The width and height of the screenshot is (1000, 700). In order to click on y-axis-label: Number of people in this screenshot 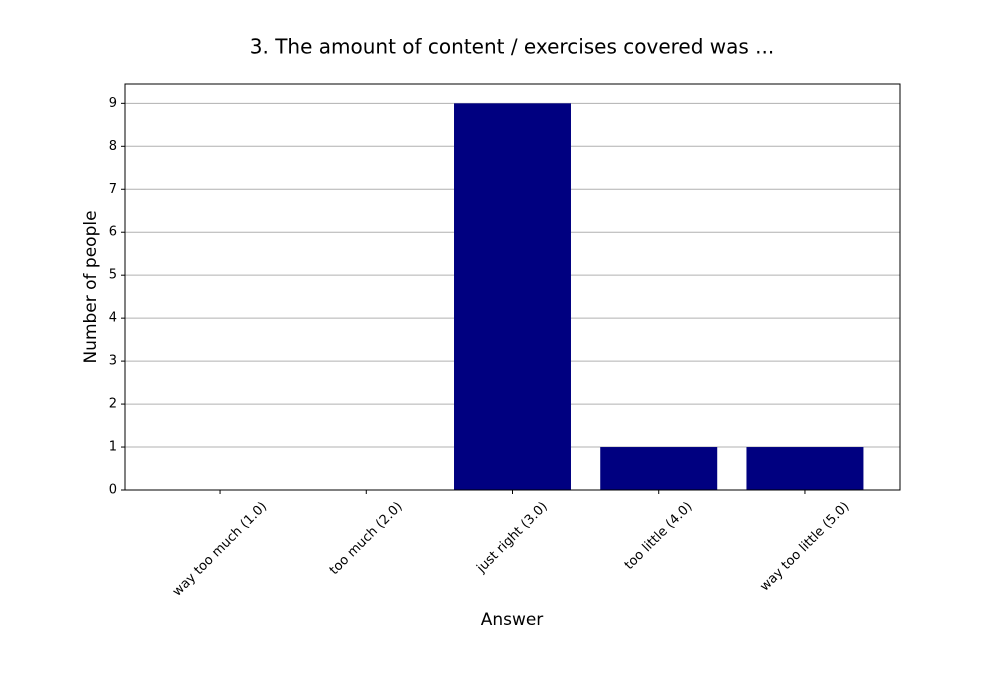, I will do `click(91, 286)`.